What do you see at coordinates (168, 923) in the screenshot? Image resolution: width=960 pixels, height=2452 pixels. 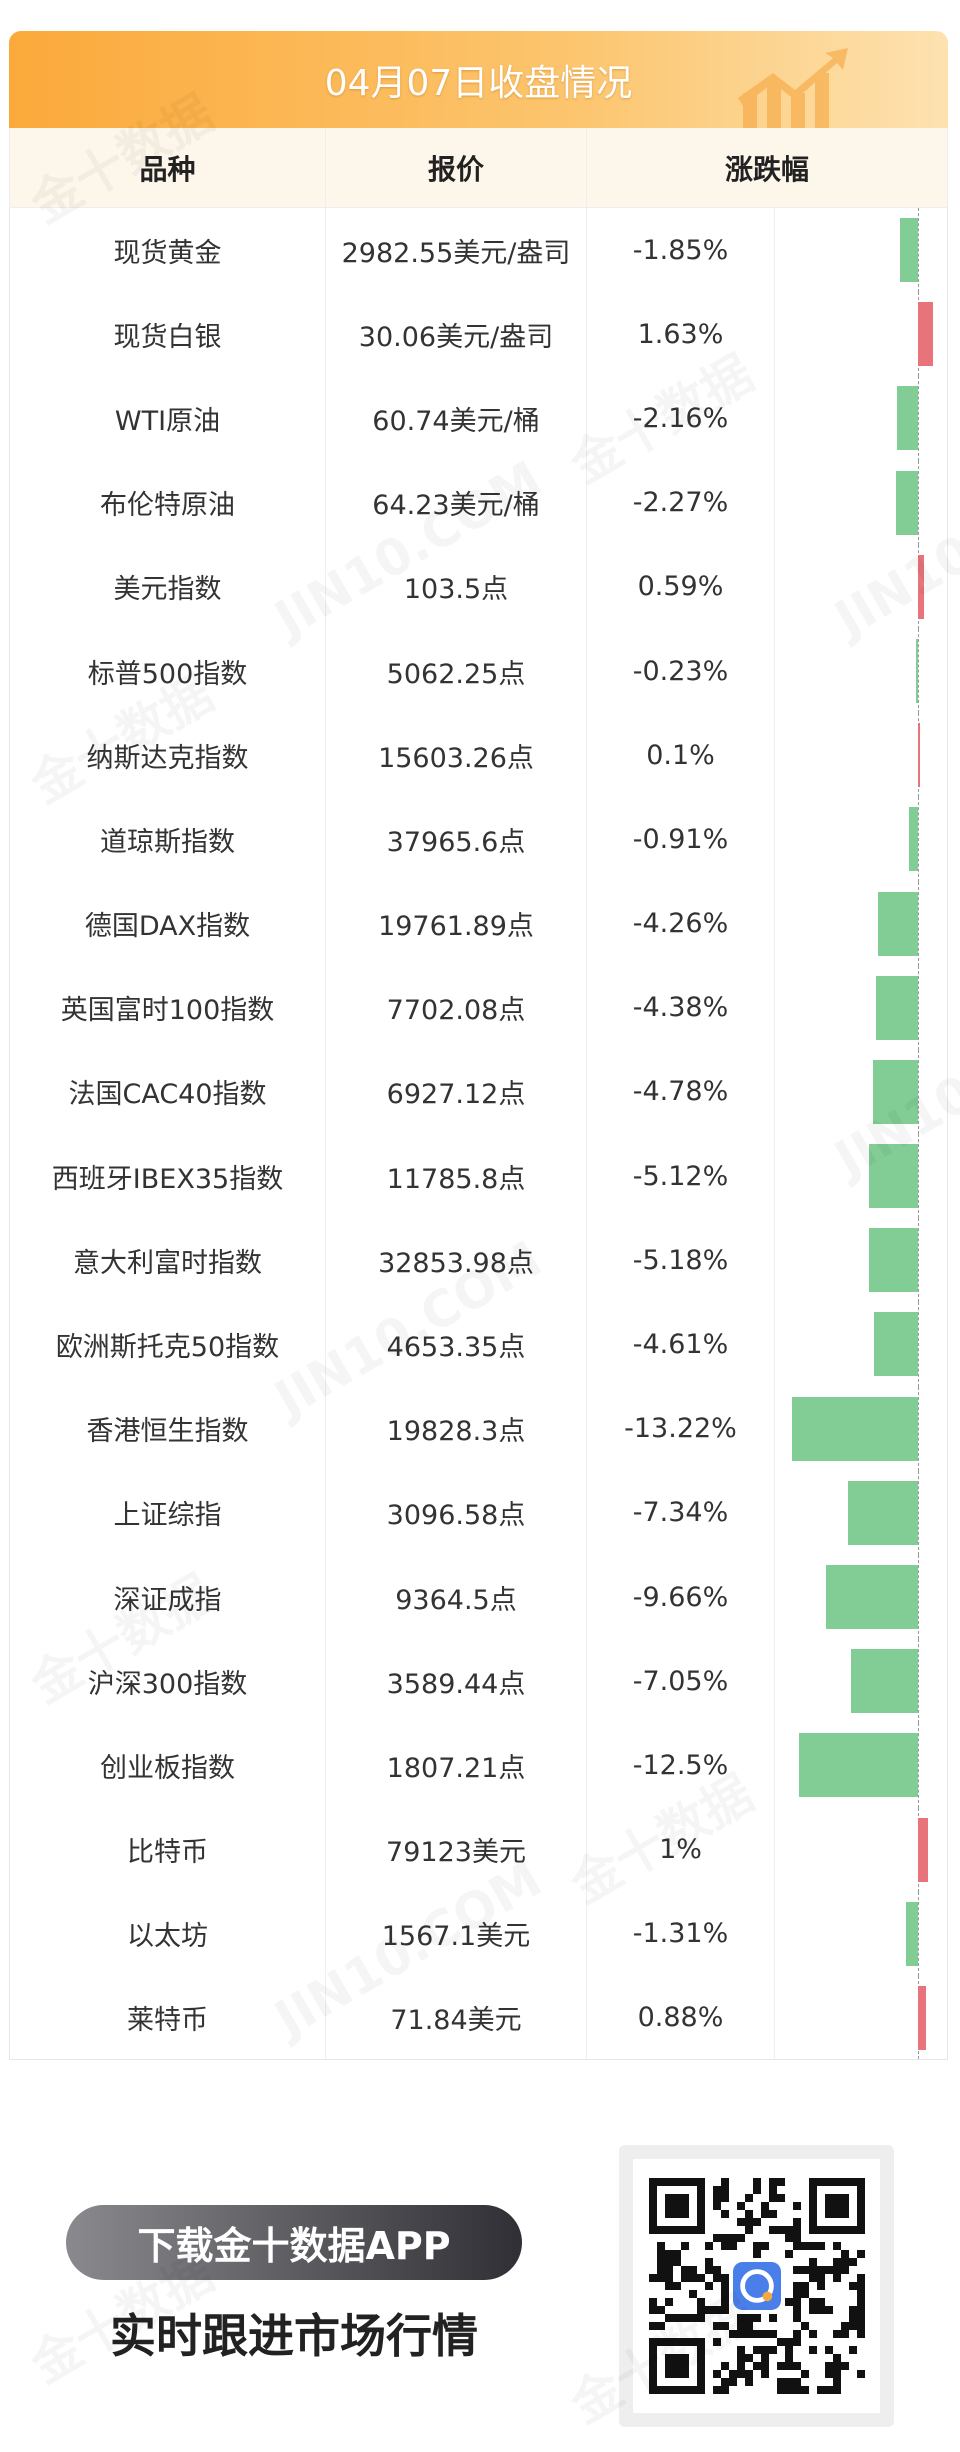 I see `instrument-name: 德国DAX指数` at bounding box center [168, 923].